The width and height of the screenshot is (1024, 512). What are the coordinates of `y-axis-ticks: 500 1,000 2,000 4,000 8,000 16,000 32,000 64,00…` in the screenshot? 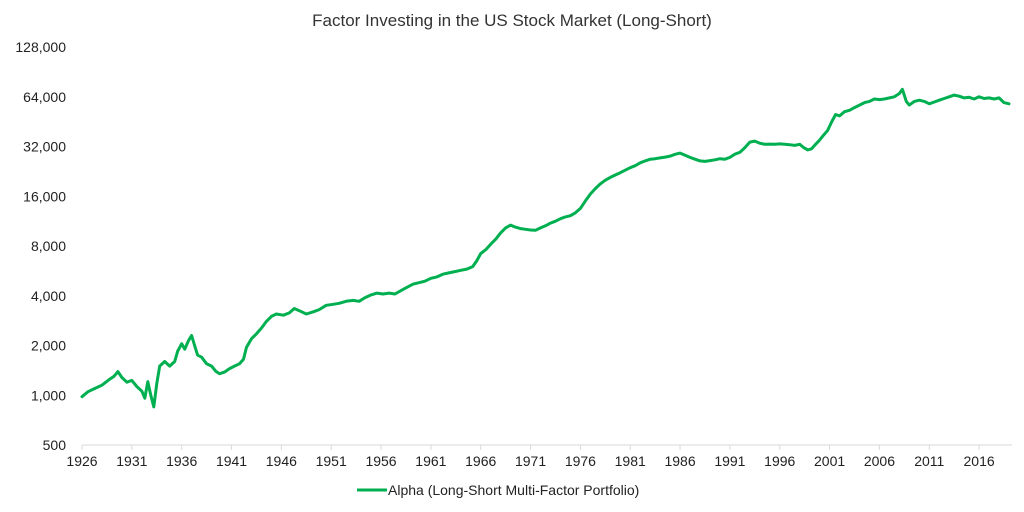 It's located at (40, 246).